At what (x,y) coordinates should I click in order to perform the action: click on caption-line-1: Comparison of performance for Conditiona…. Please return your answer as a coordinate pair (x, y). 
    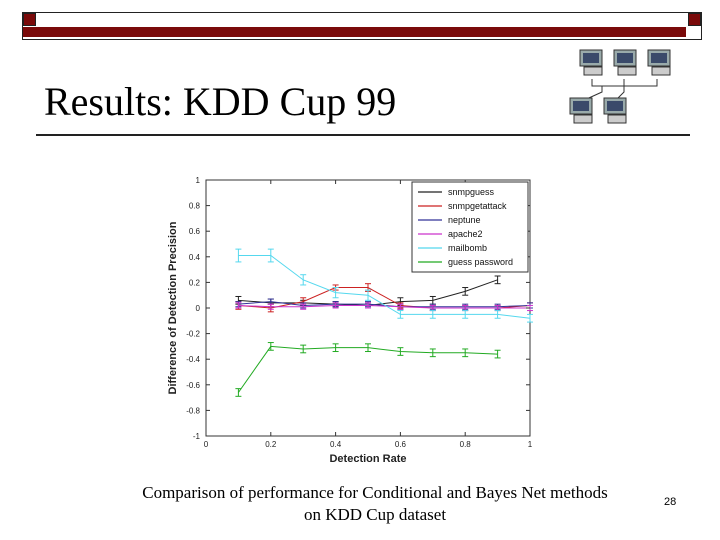
    Looking at the image, I should click on (375, 492).